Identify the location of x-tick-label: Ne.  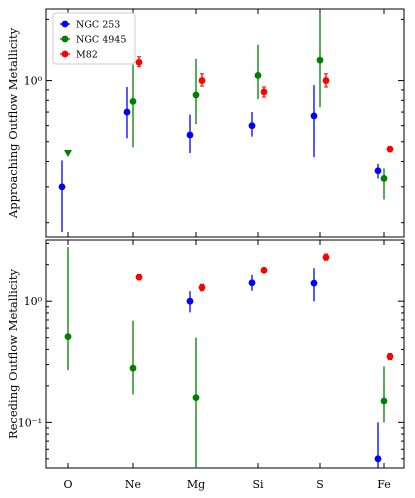
(133, 484).